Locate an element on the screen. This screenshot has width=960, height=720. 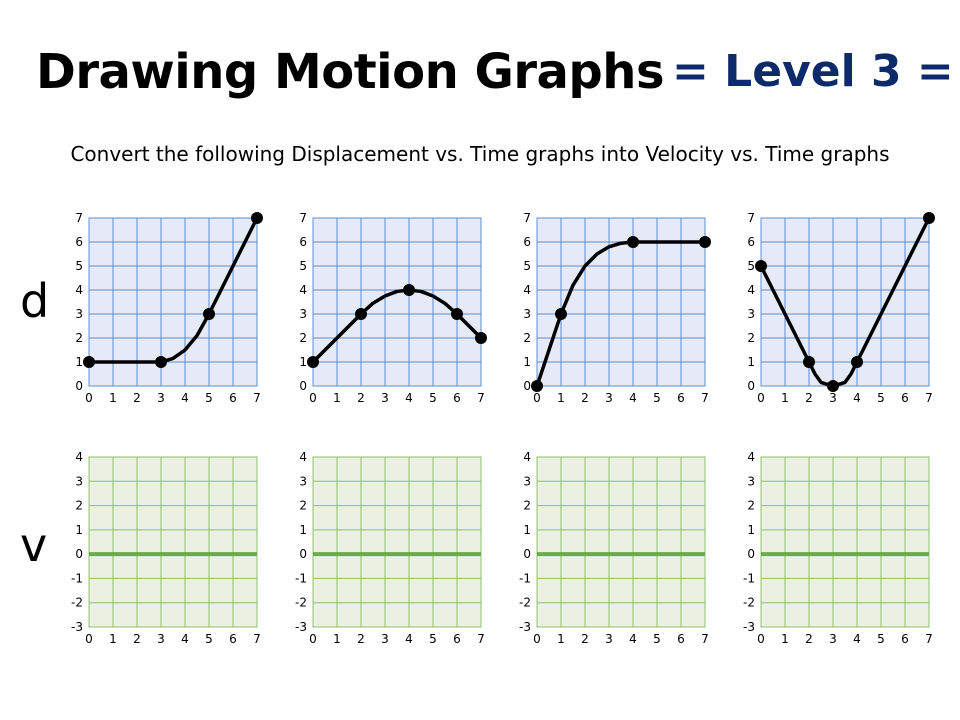
graph-5-y-tick-label: -1 is located at coordinates (77, 578).